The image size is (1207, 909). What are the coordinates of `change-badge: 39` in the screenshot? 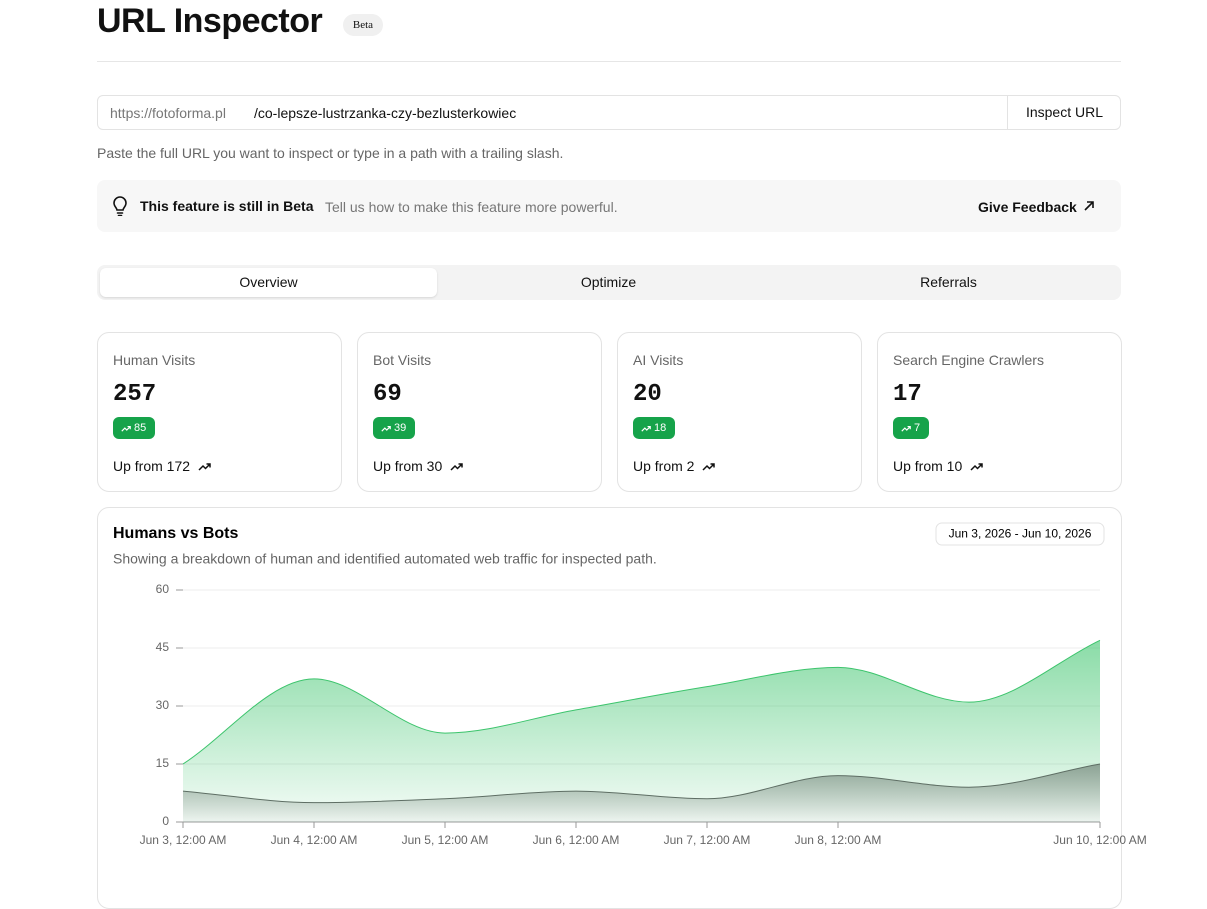 It's located at (394, 428).